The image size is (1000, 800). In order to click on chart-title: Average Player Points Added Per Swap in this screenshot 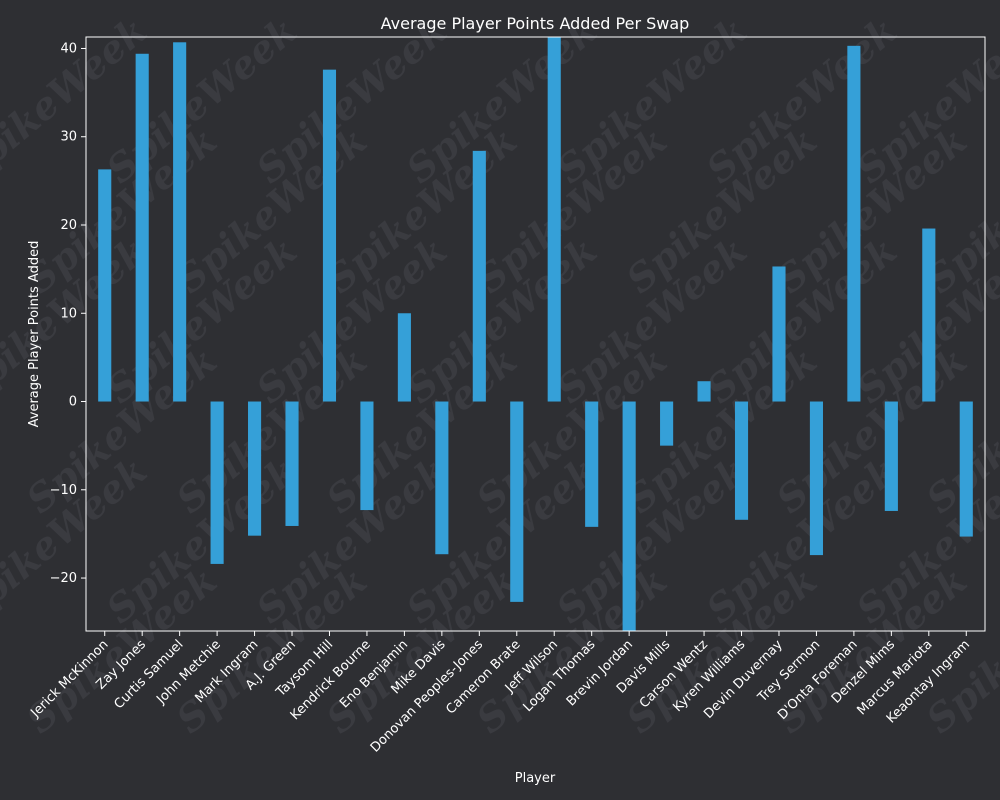, I will do `click(535, 23)`.